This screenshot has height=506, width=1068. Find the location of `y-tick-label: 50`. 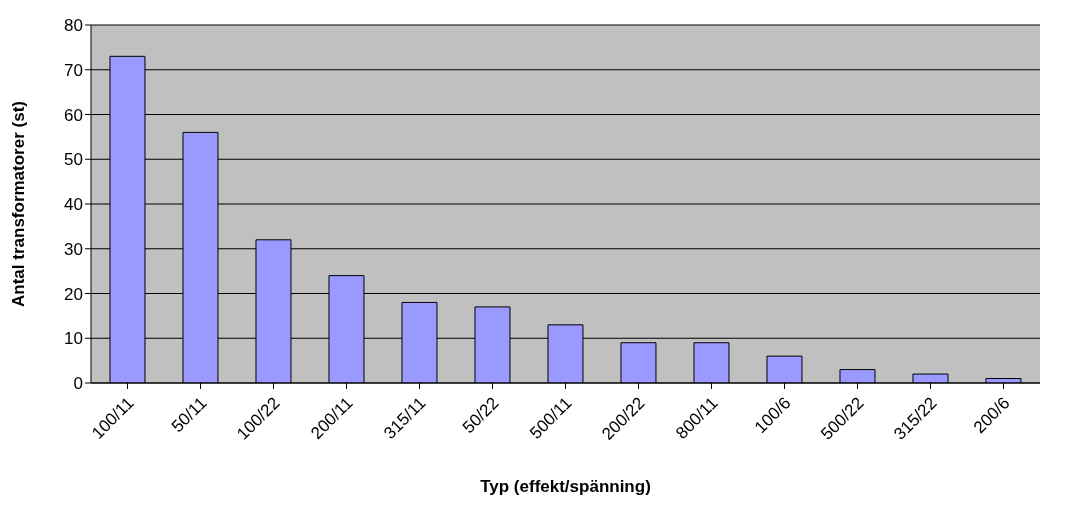

y-tick-label: 50 is located at coordinates (73, 160).